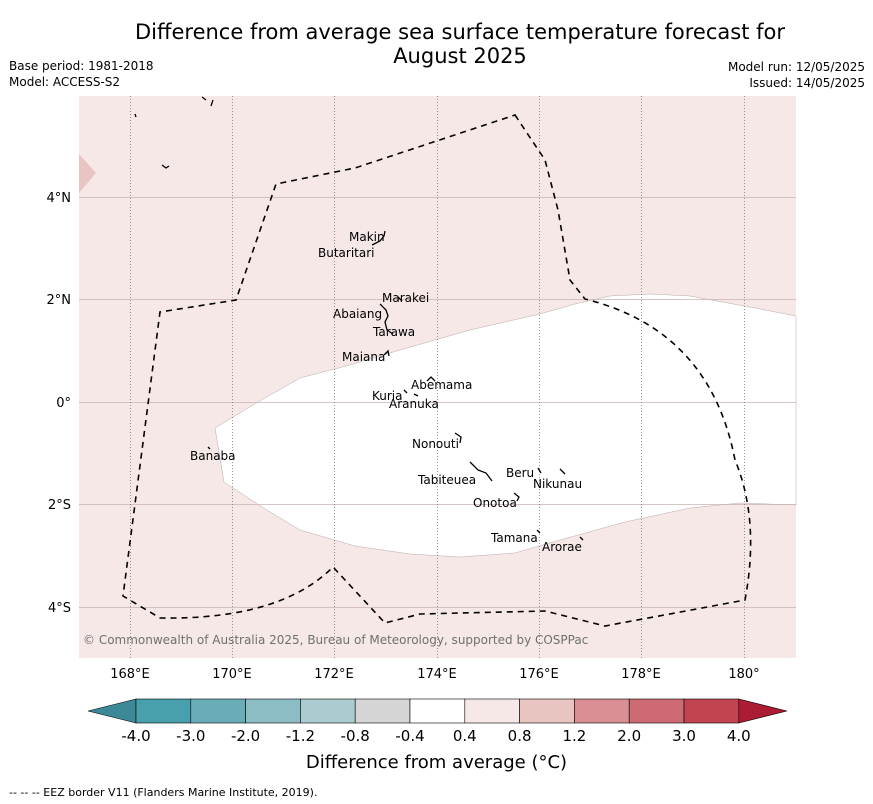 This screenshot has width=873, height=804. What do you see at coordinates (59, 300) in the screenshot?
I see `y-tick-2n: 2°N` at bounding box center [59, 300].